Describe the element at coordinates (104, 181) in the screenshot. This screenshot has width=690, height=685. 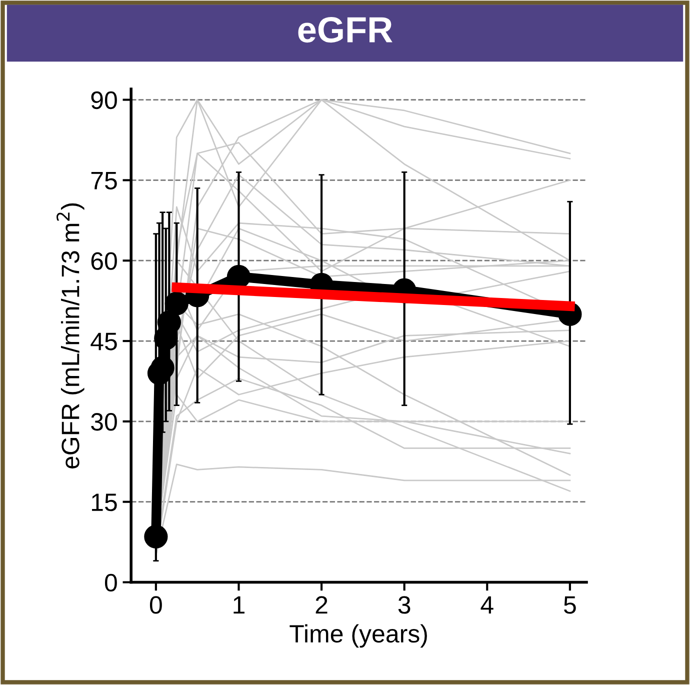
I see `y-tick-label: 75` at that location.